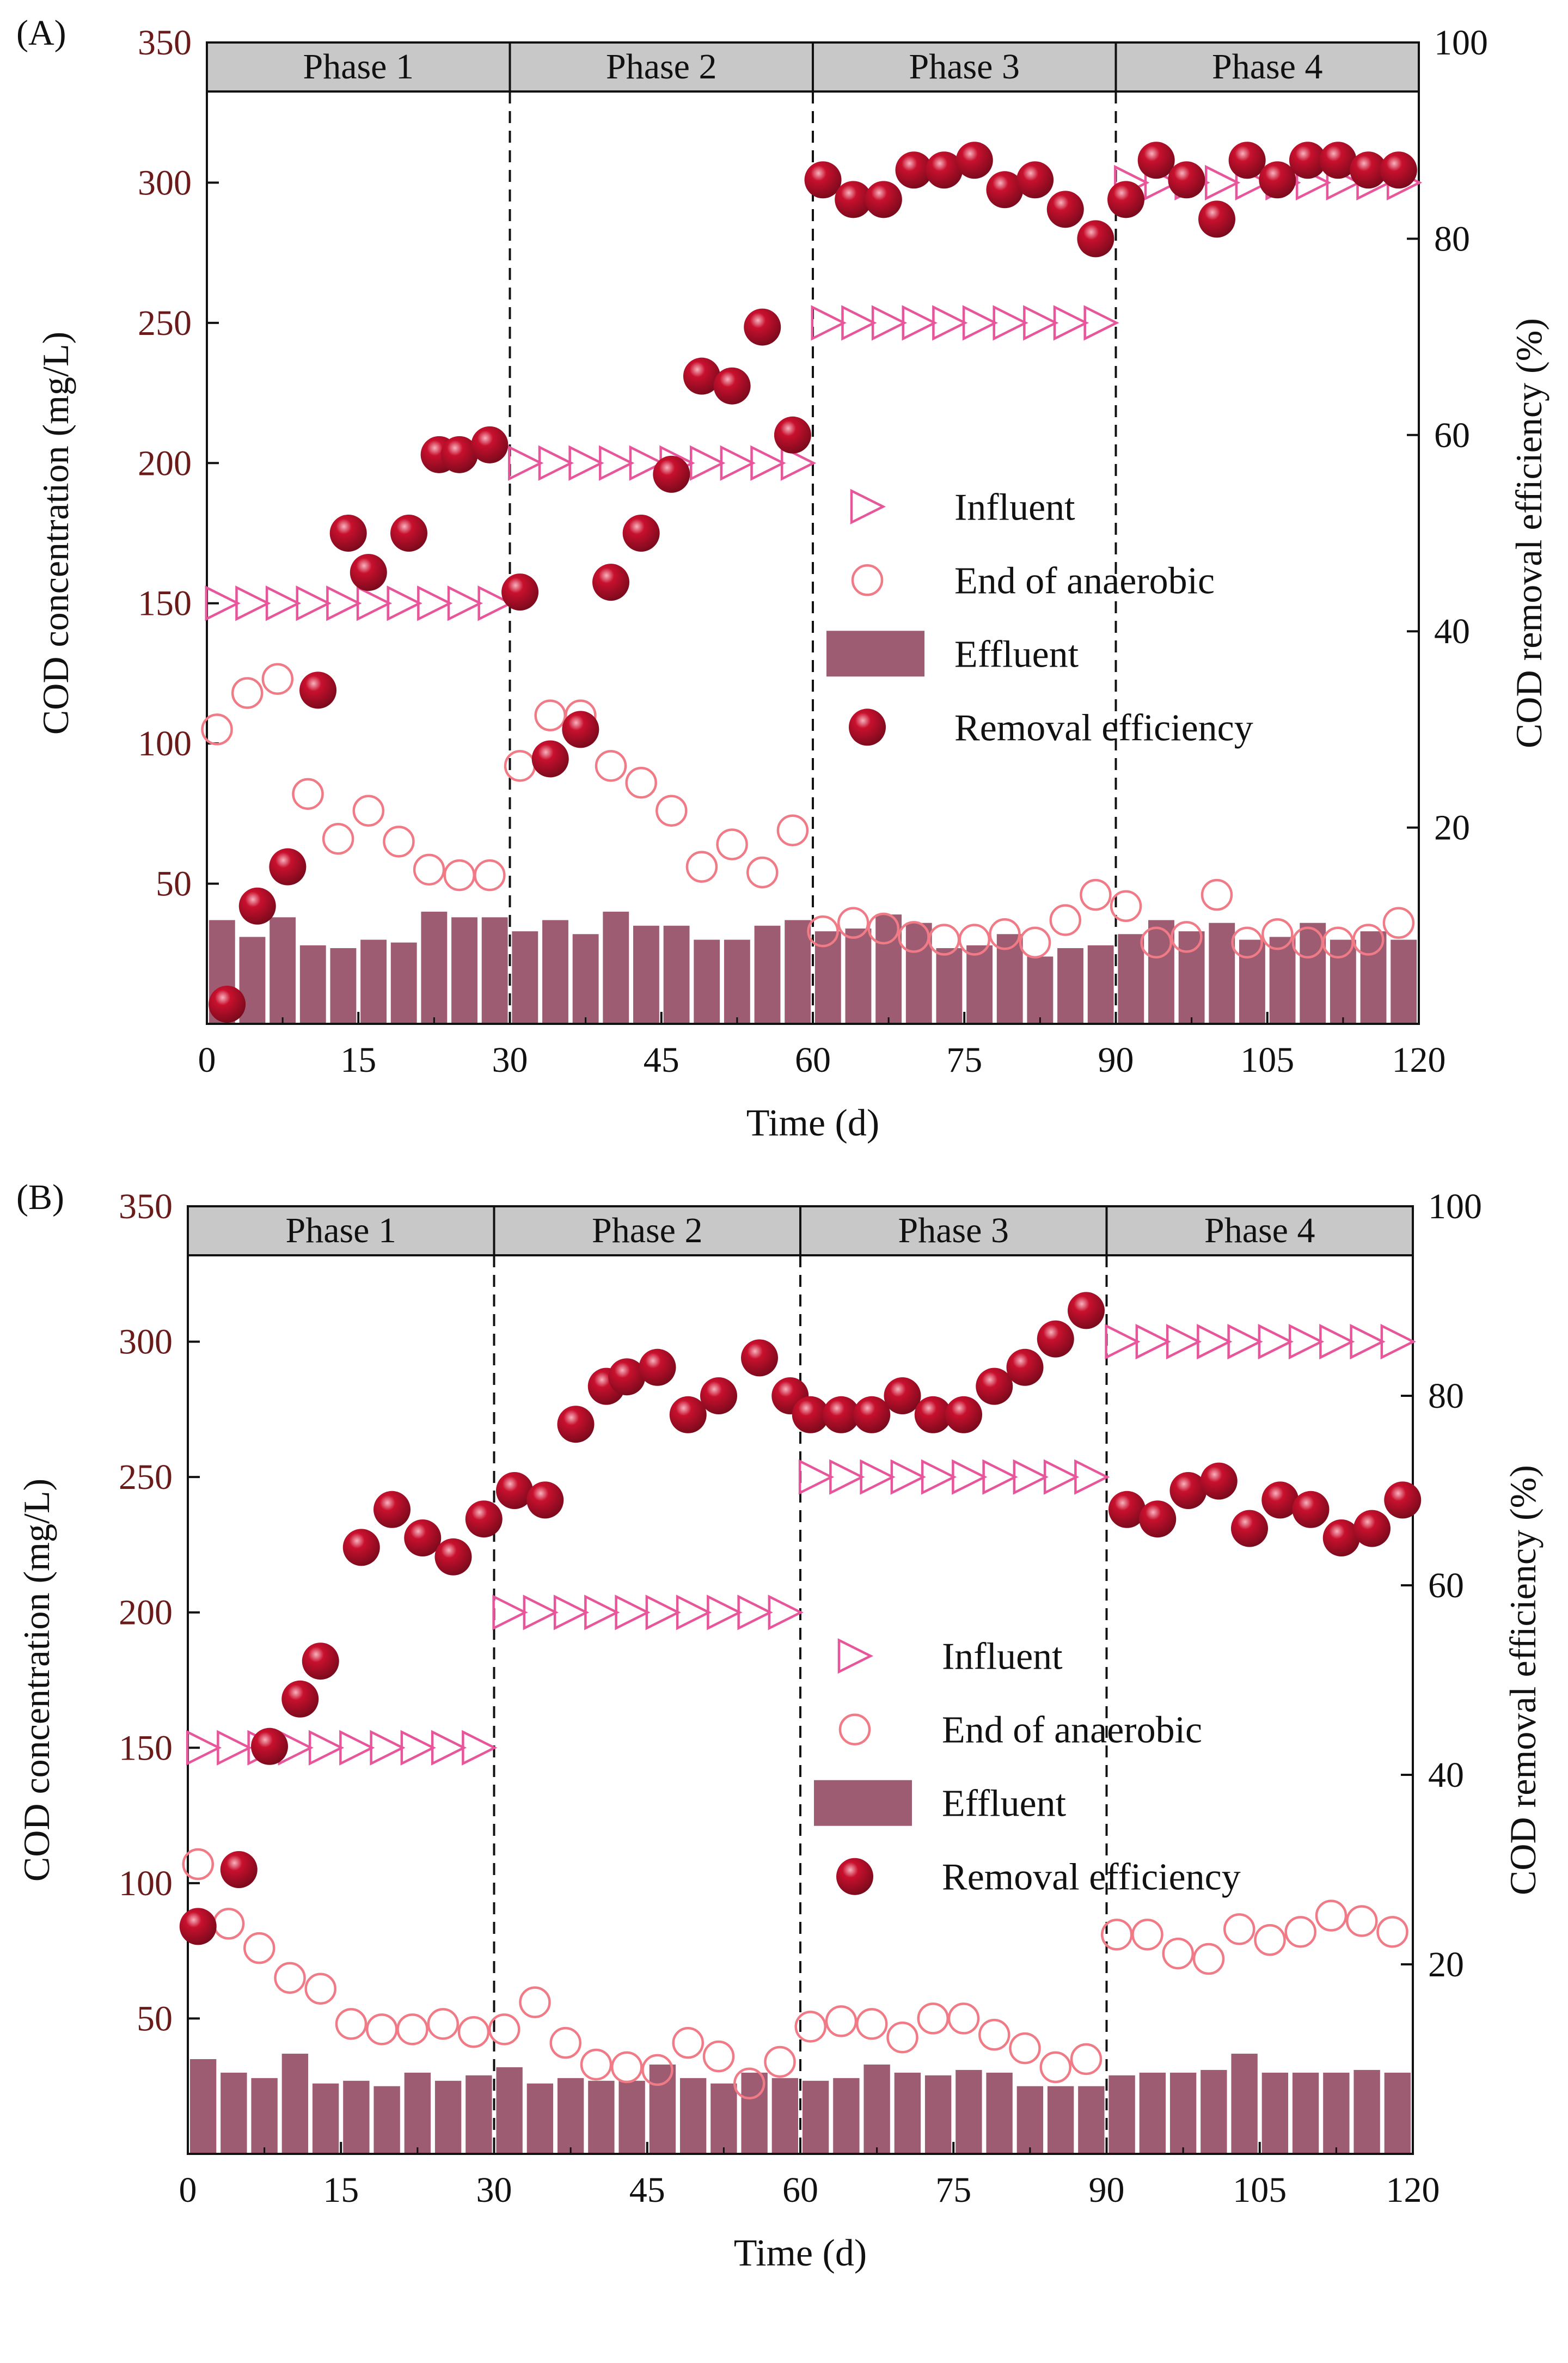  Describe the element at coordinates (1091, 1877) in the screenshot. I see `legend-label: Removal efficiency` at that location.